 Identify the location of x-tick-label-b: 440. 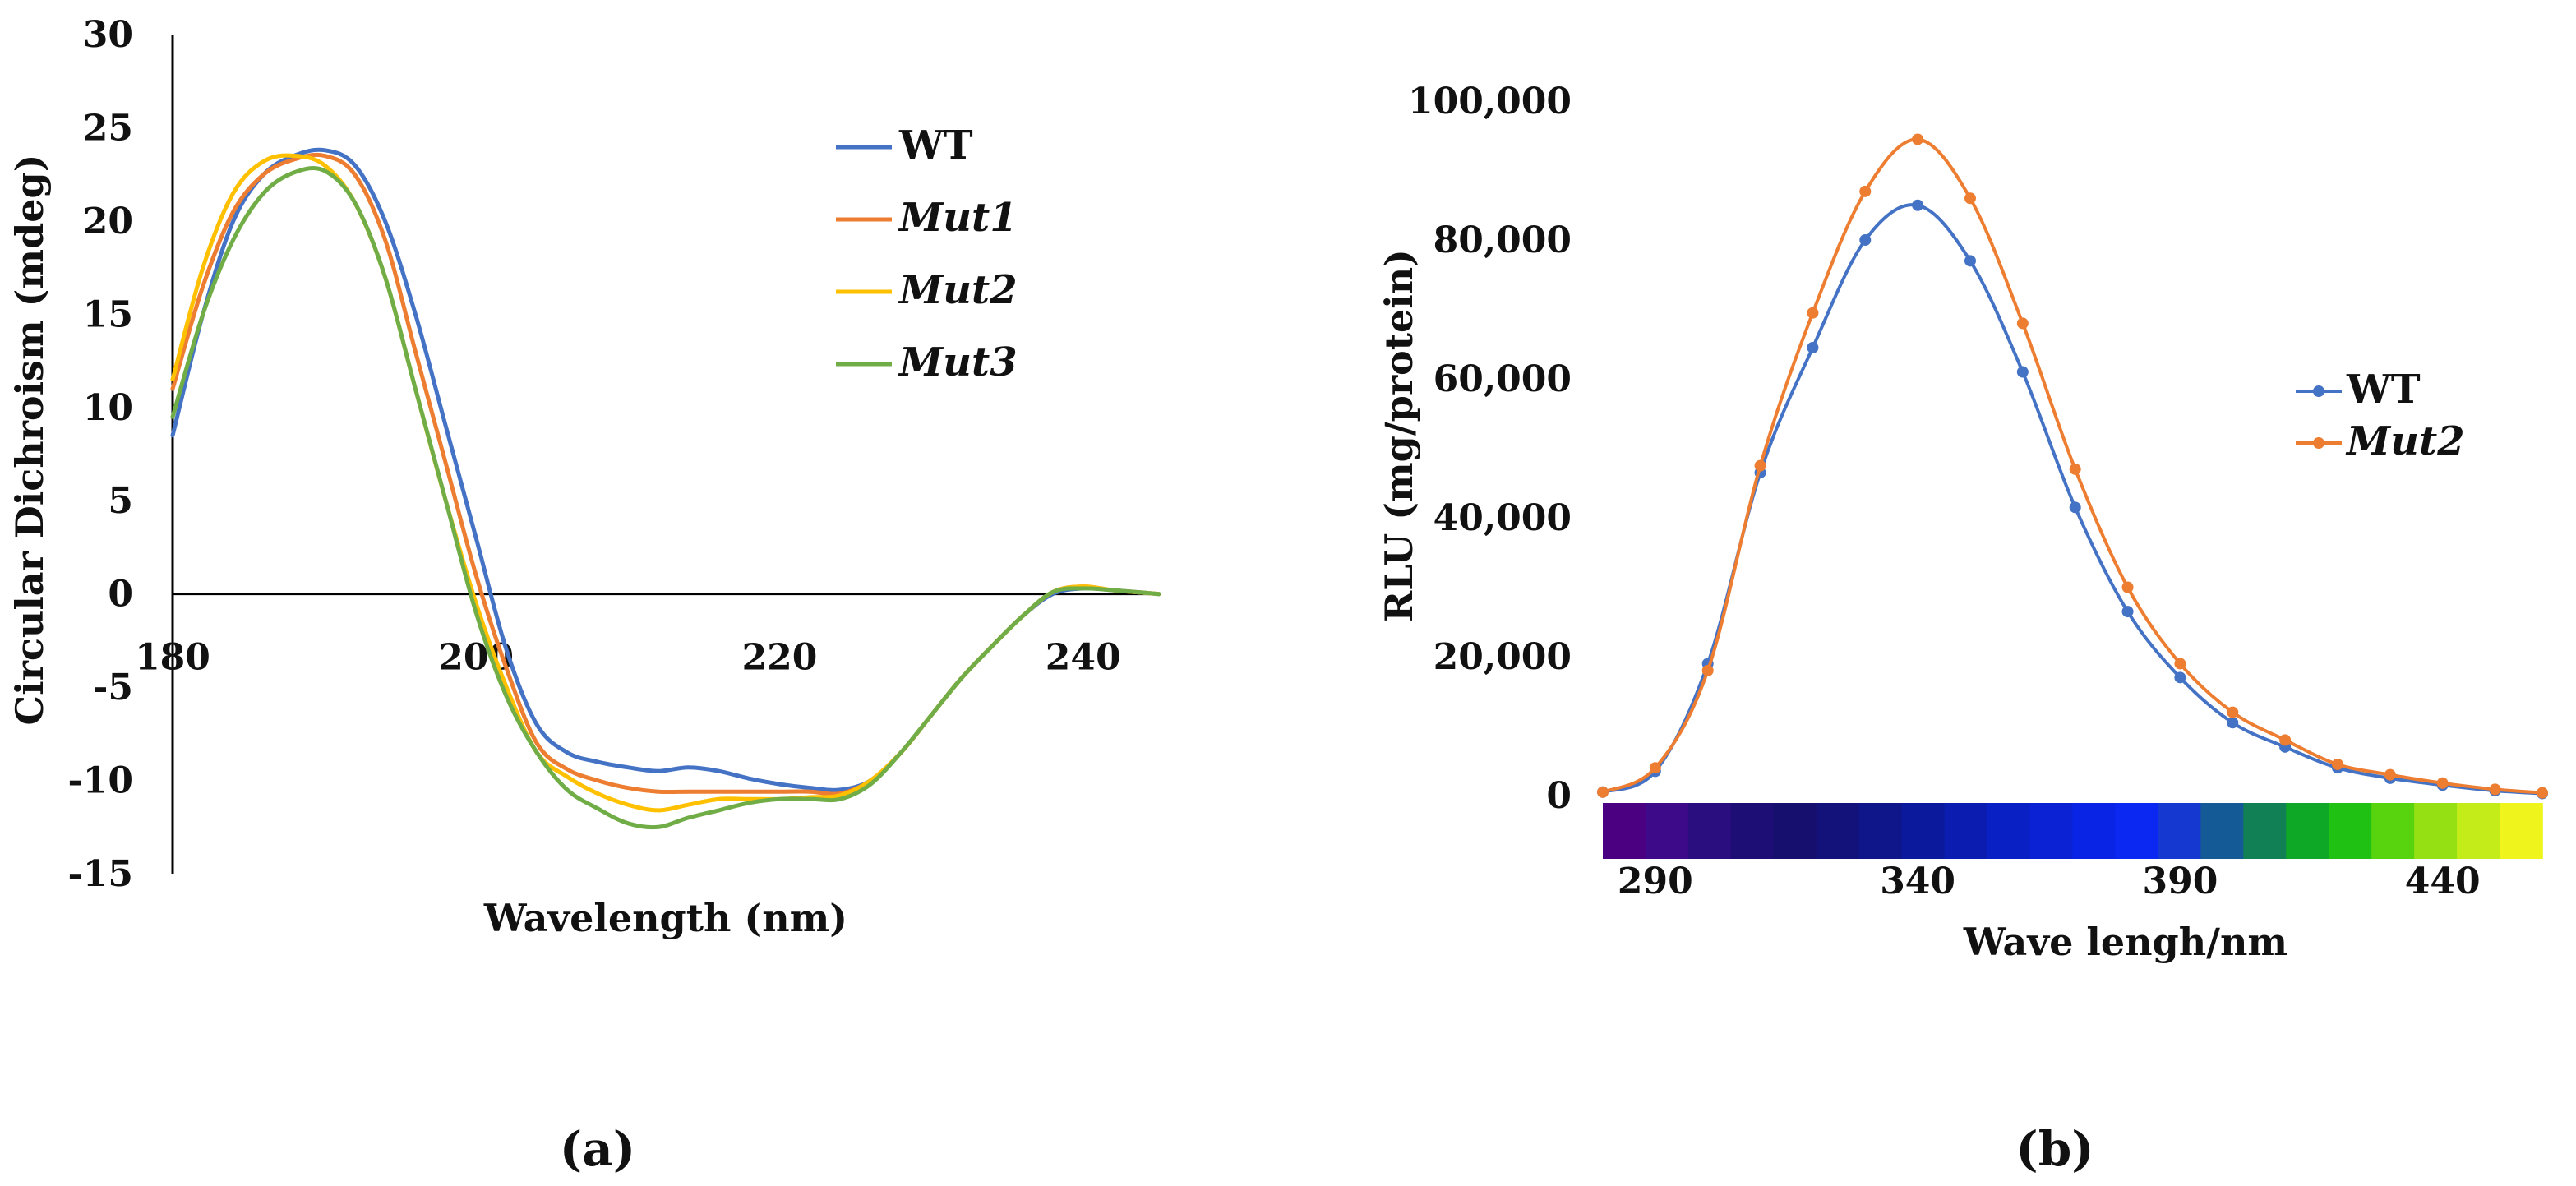
(2443, 882).